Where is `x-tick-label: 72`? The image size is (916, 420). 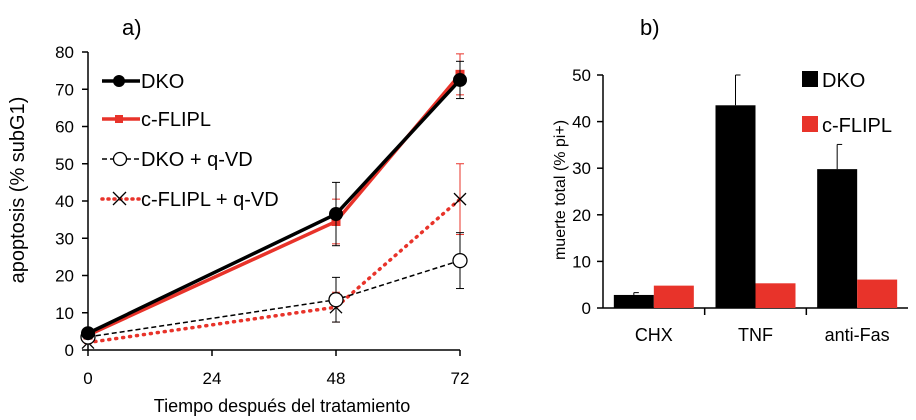
x-tick-label: 72 is located at coordinates (460, 378).